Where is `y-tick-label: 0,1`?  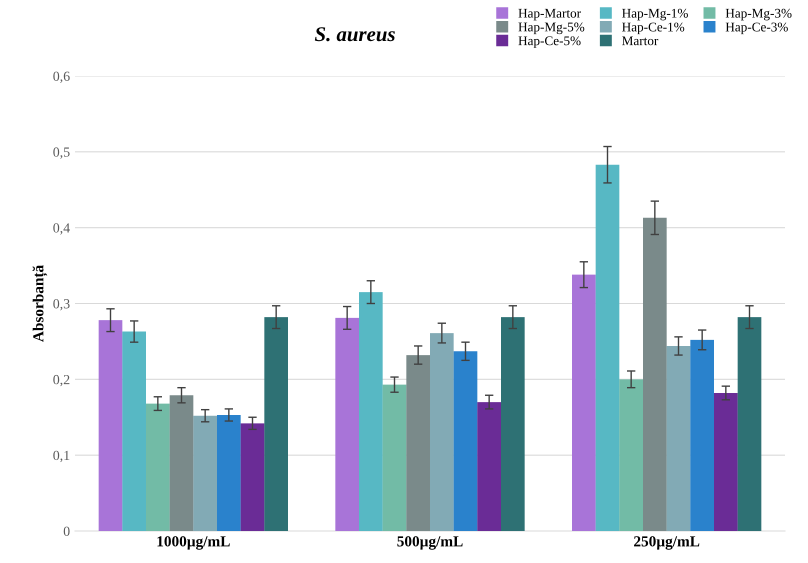
y-tick-label: 0,1 is located at coordinates (61, 456).